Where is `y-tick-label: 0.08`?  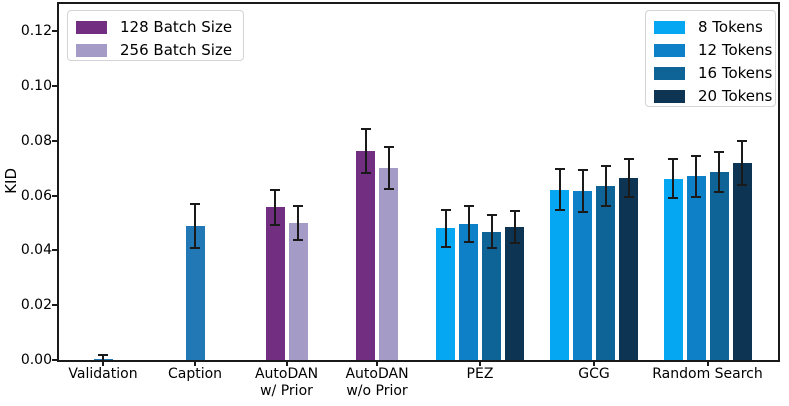 y-tick-label: 0.08 is located at coordinates (36, 140).